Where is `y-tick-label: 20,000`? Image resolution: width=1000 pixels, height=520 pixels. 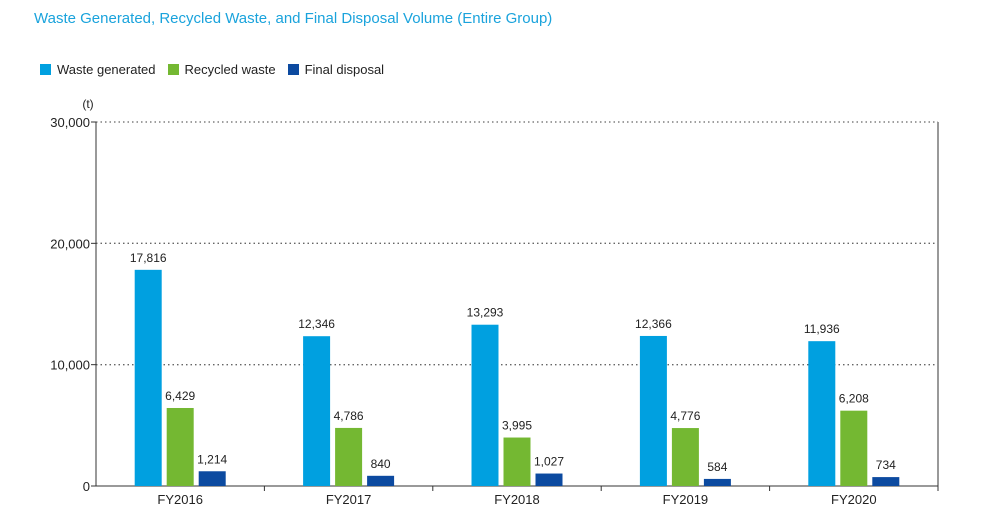 y-tick-label: 20,000 is located at coordinates (70, 243).